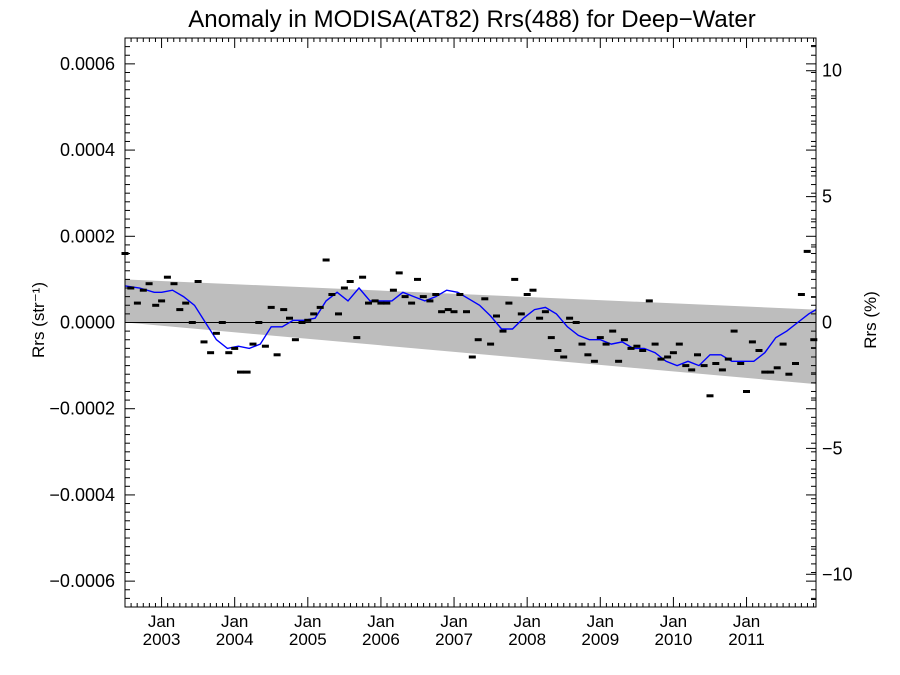 This screenshot has height=675, width=900. Describe the element at coordinates (746, 639) in the screenshot. I see `x-tick-year-label: 2011` at that location.